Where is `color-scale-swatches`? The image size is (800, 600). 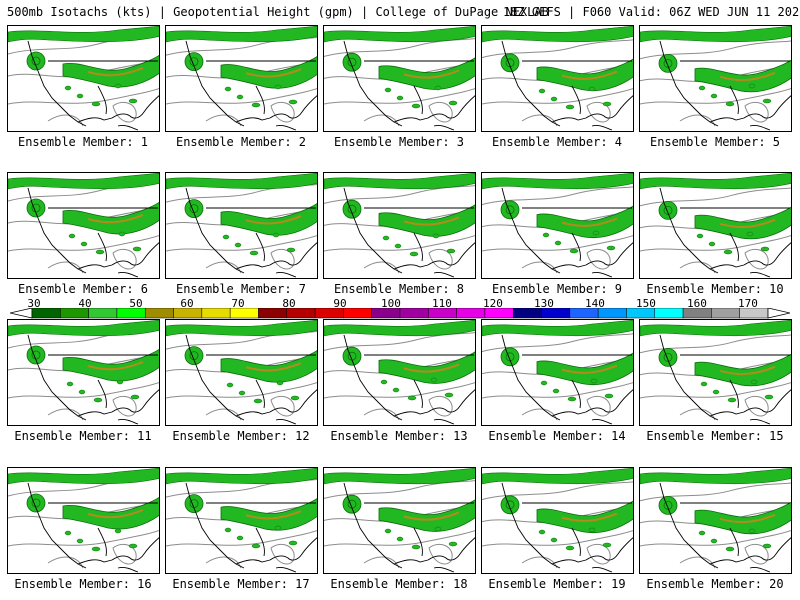 color-scale-swatches is located at coordinates (400, 313).